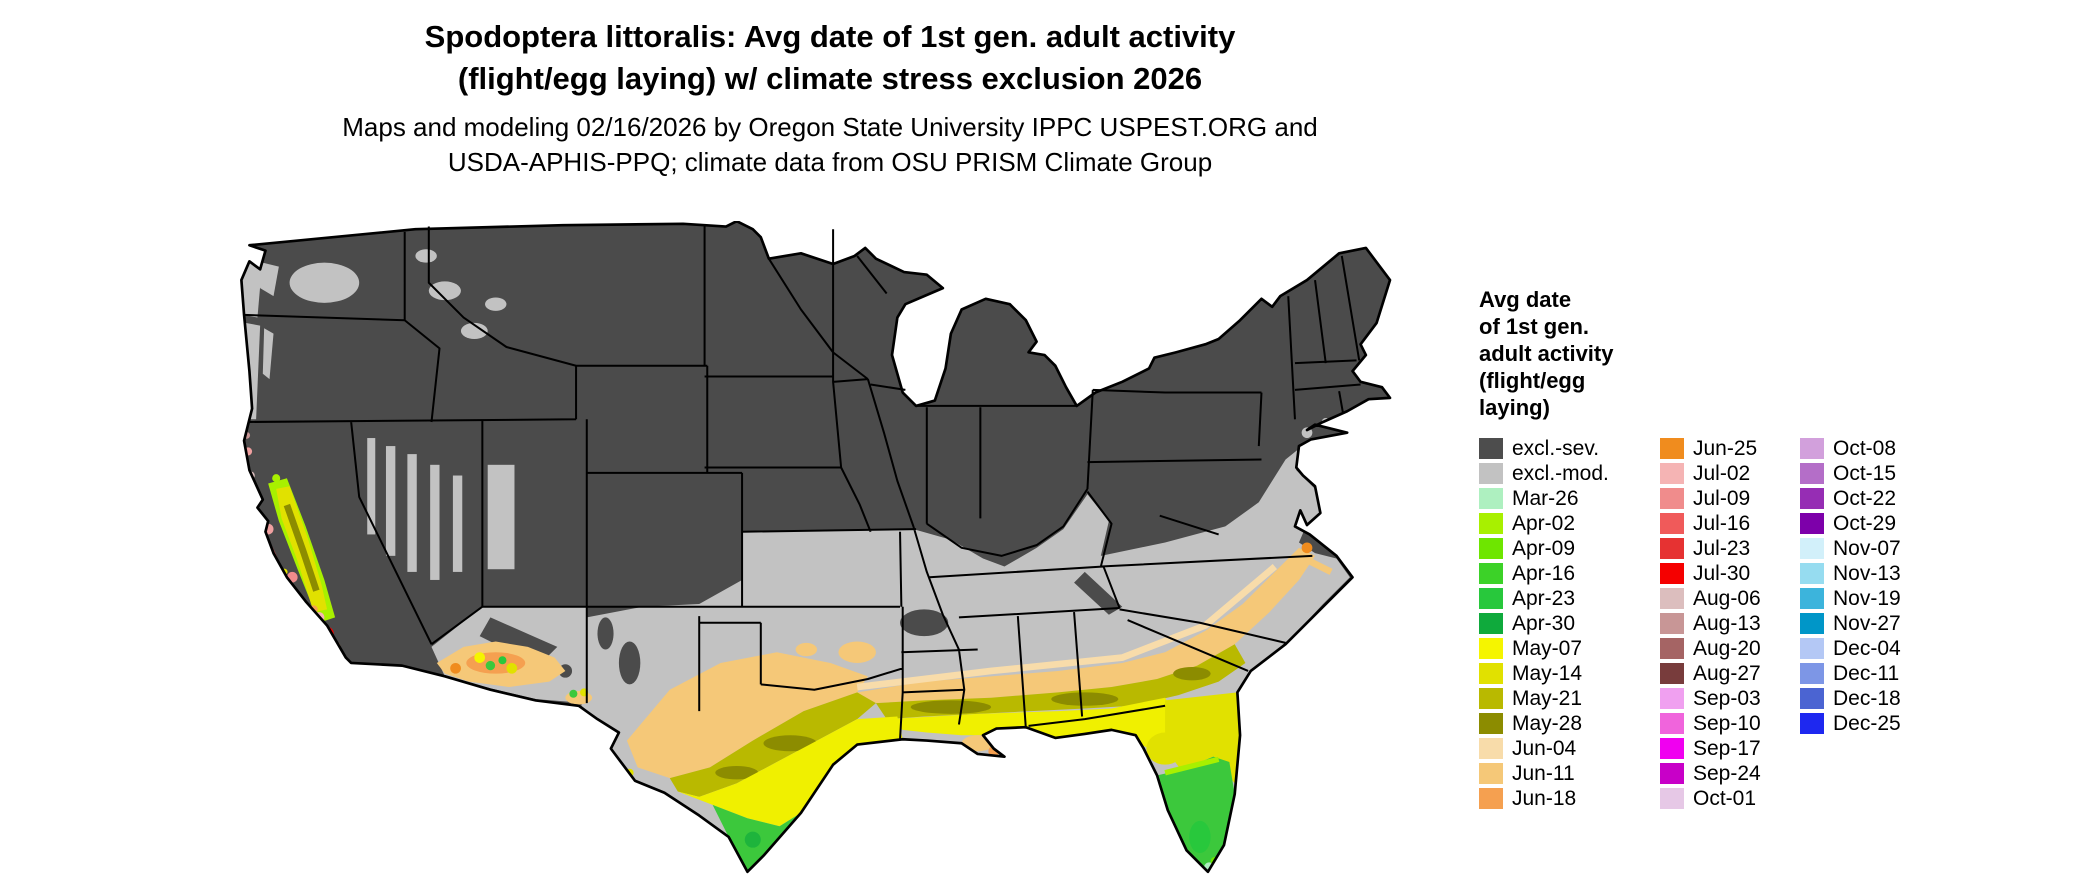  What do you see at coordinates (973, 814) in the screenshot?
I see `map-layer-april-green` at bounding box center [973, 814].